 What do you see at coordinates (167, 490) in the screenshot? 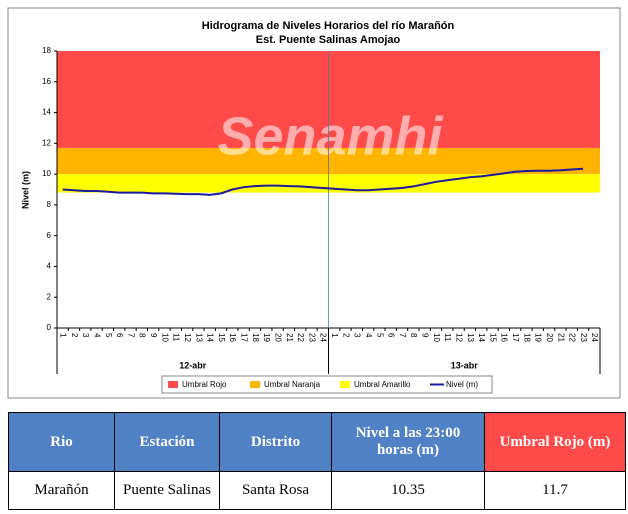
I see `cell: Puente Salinas` at bounding box center [167, 490].